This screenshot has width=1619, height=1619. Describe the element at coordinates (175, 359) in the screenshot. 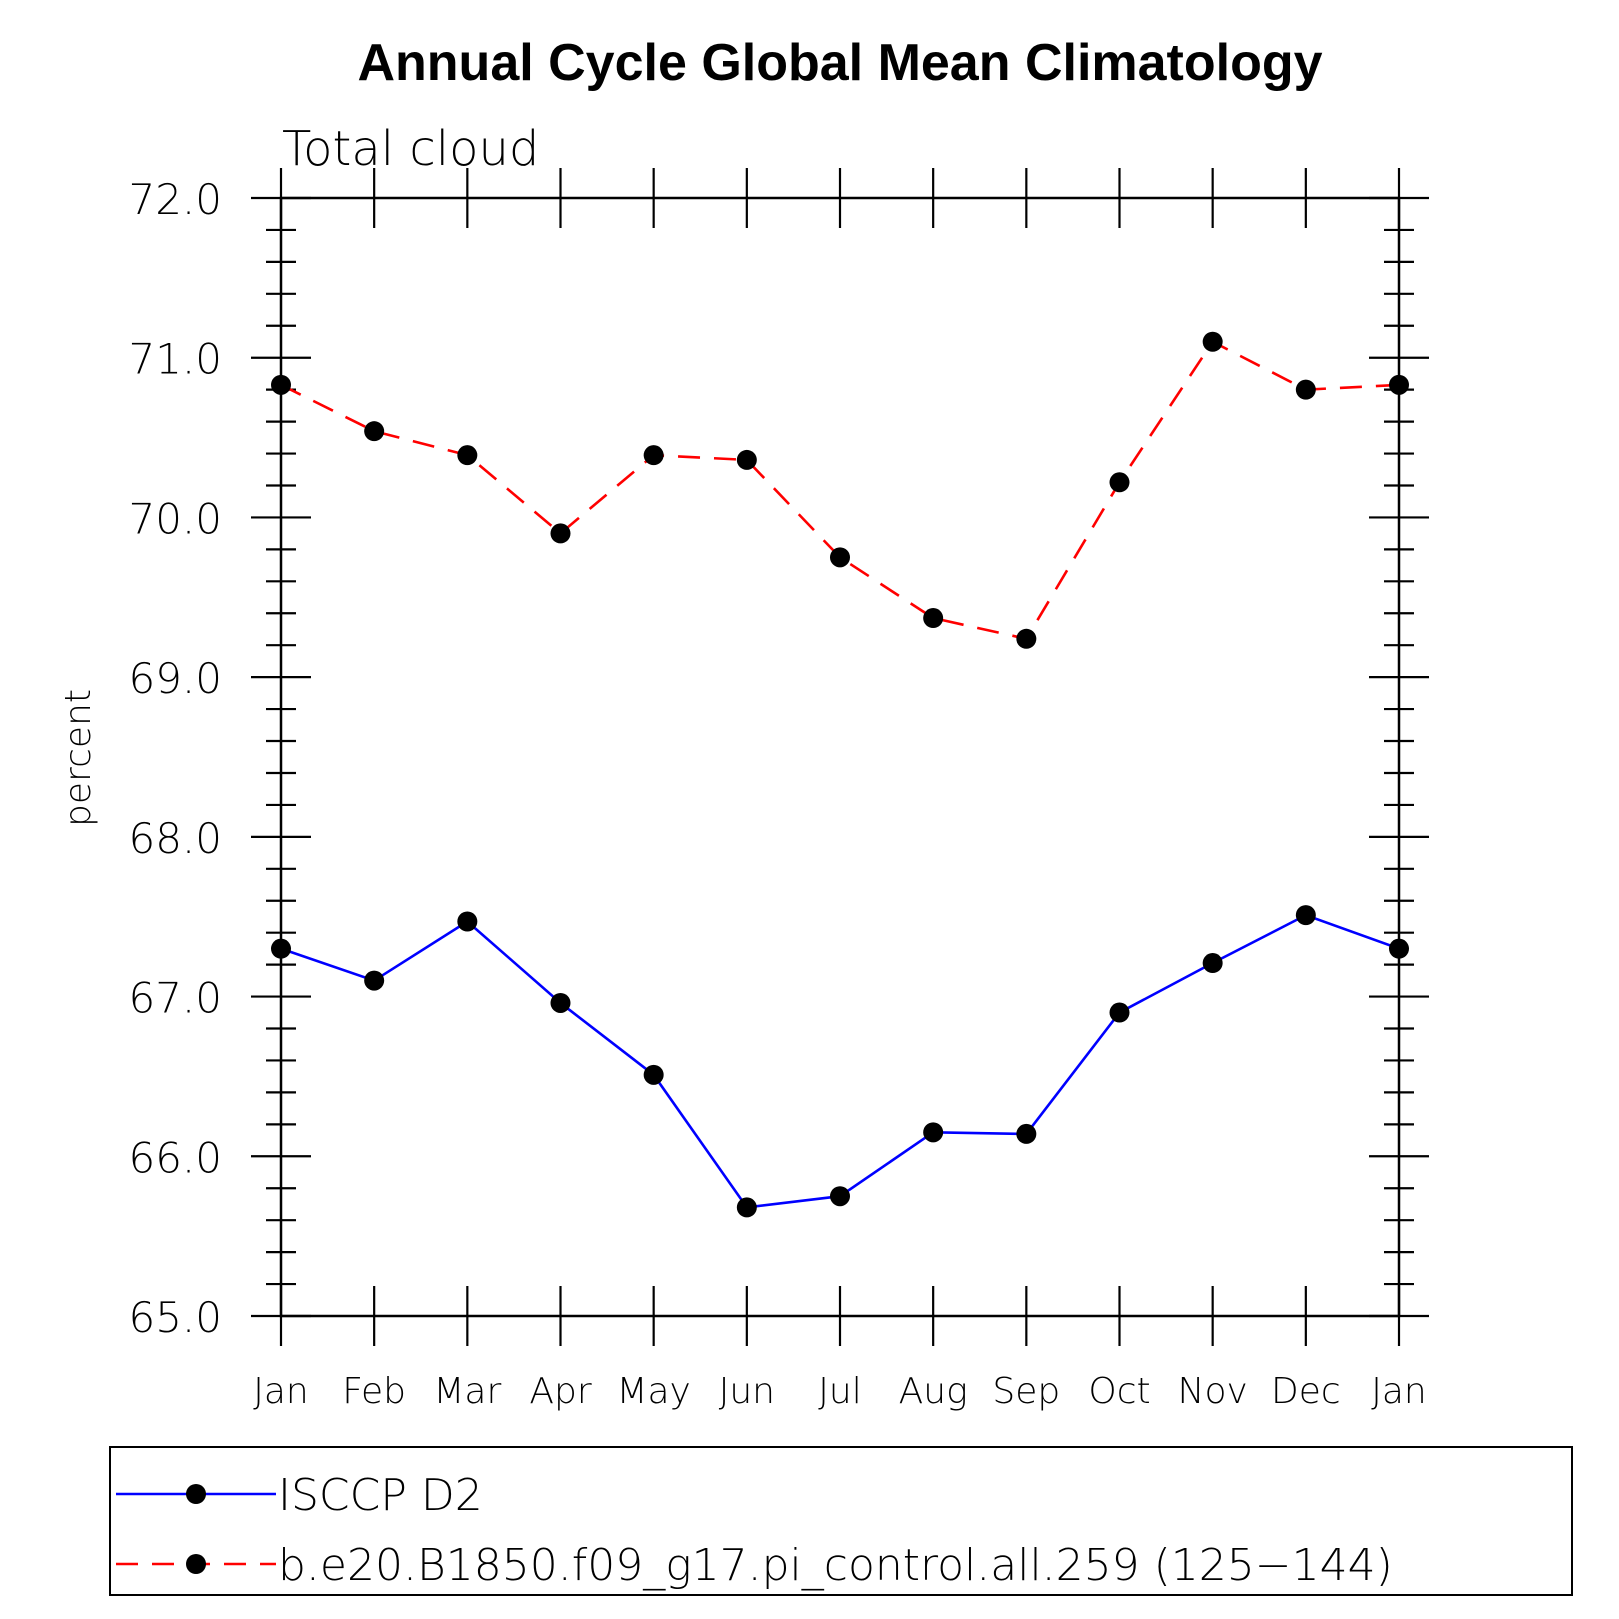

I see `y-tick-label: 71.0` at that location.